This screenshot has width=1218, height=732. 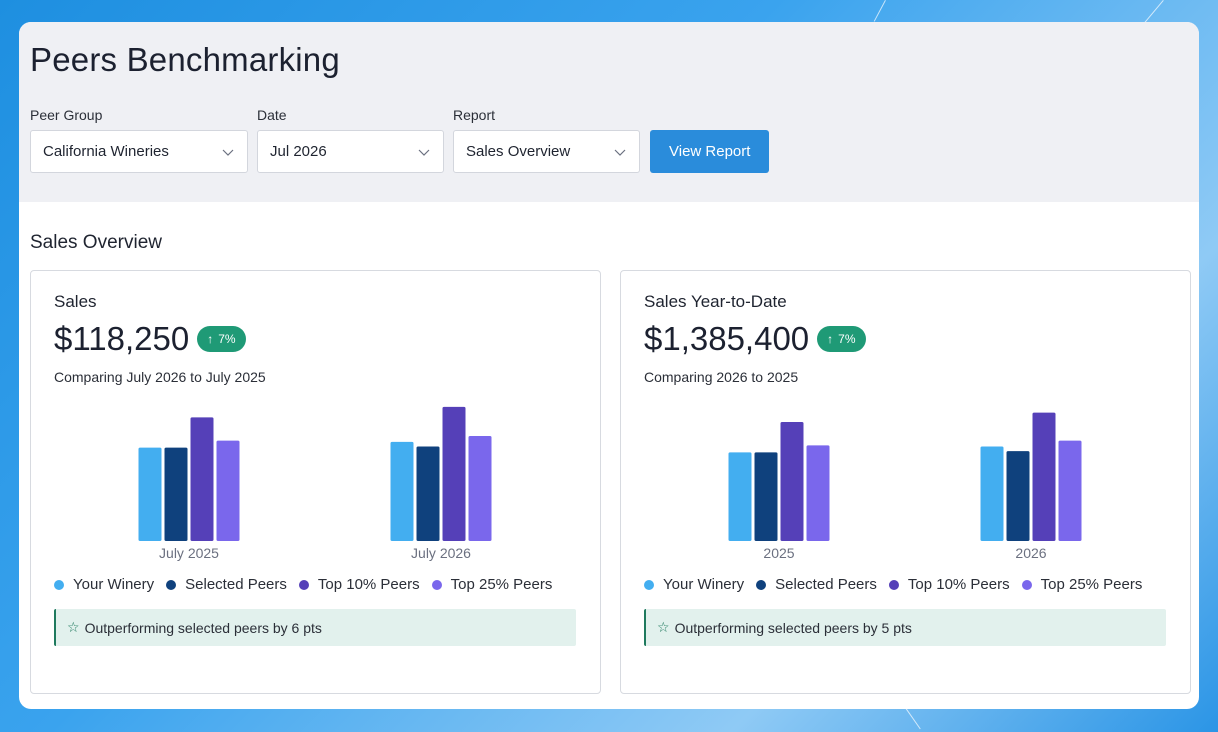 What do you see at coordinates (454, 473) in the screenshot?
I see `bar-top-10-peers-july-2026` at bounding box center [454, 473].